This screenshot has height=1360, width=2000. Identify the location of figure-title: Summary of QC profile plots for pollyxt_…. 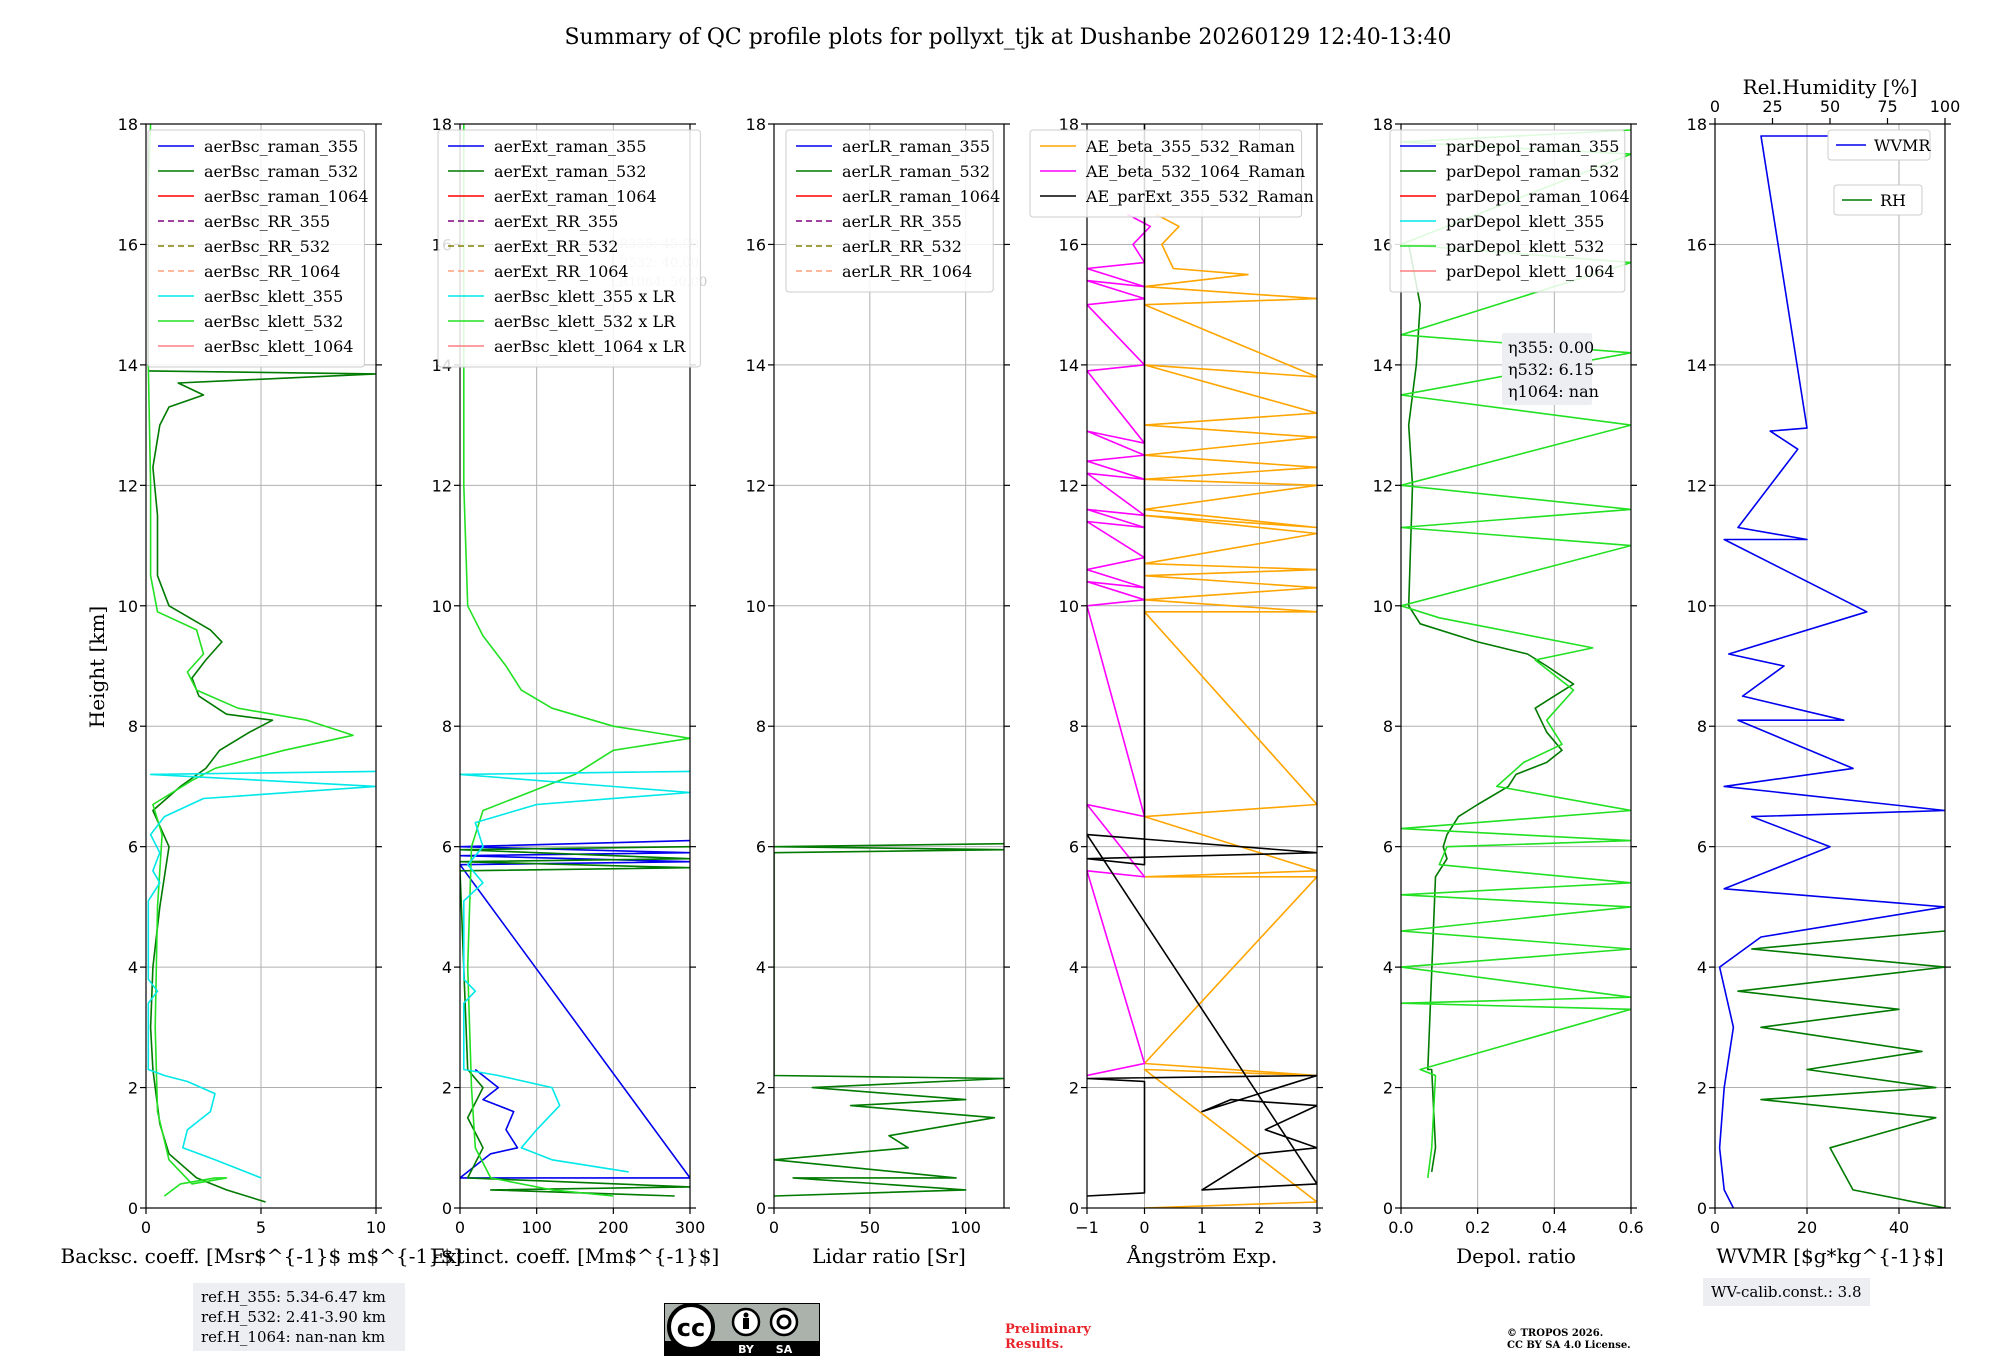
(1007, 37).